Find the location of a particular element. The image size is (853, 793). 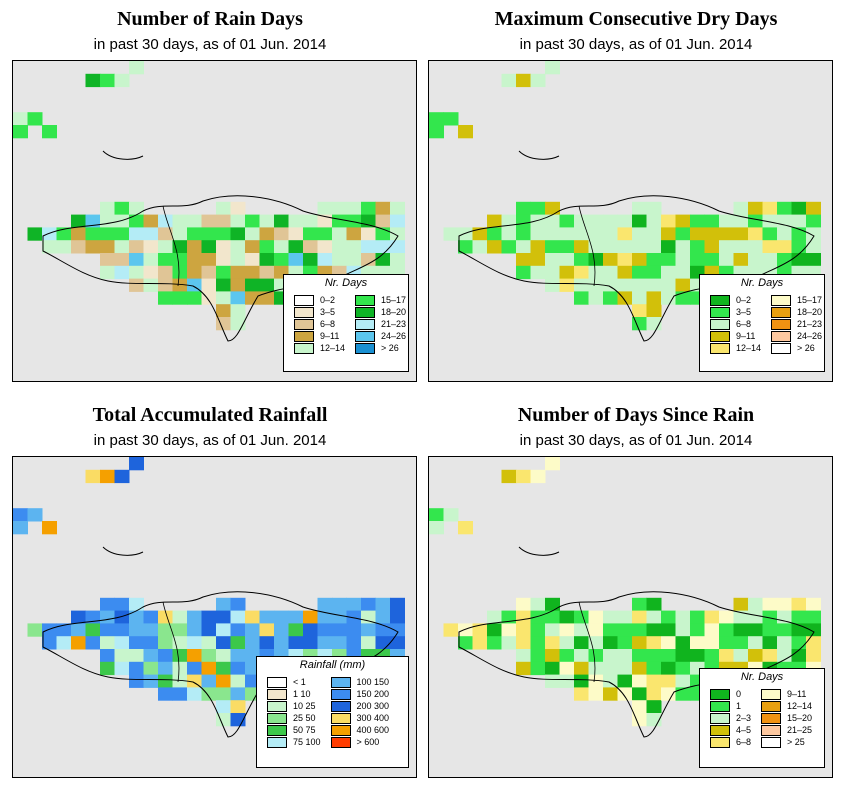

legend-label: 21–23 is located at coordinates (810, 324).